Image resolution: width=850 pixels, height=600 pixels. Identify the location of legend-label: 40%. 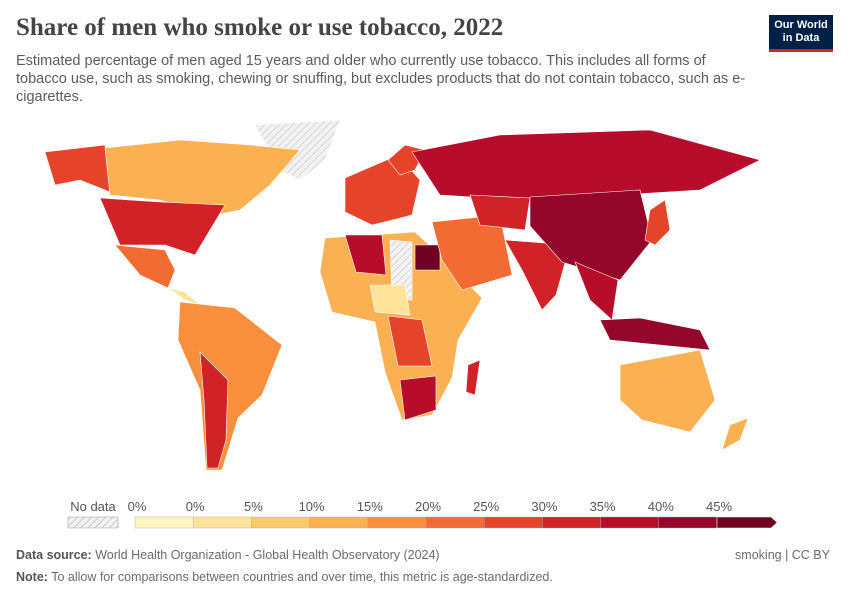
(661, 506).